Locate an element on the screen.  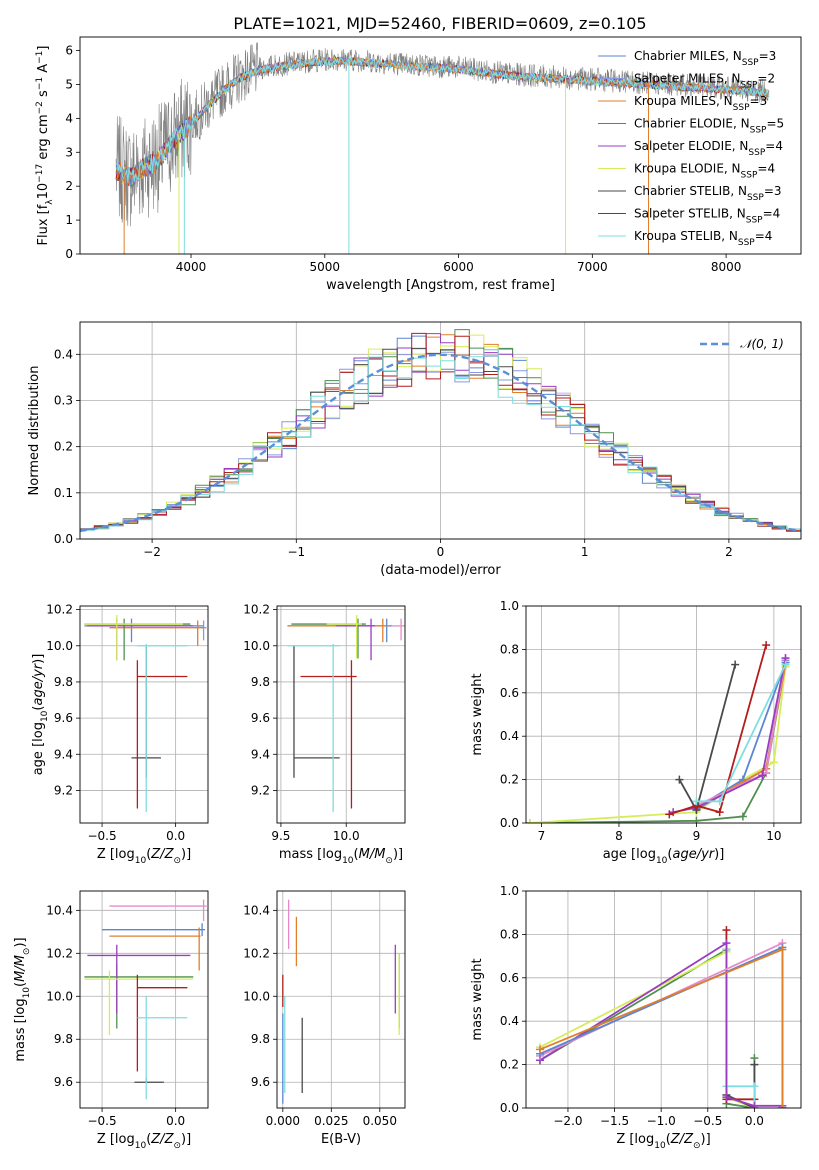
mass-vs-extinction-panel: 0.000 0.025 0.050 9.6 9.8 10.0 10.2 10.4 E(B-V) is located at coordinates (324, 1018).